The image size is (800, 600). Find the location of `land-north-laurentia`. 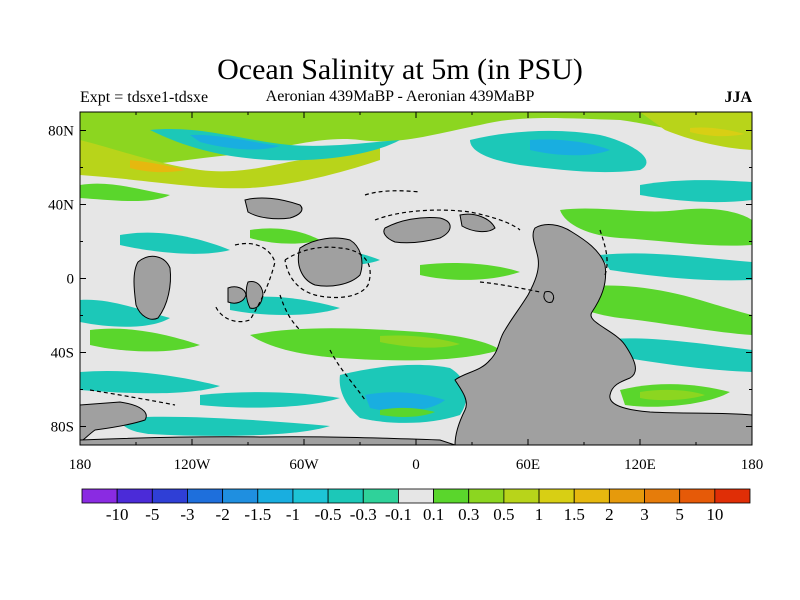

land-north-laurentia is located at coordinates (273, 208).